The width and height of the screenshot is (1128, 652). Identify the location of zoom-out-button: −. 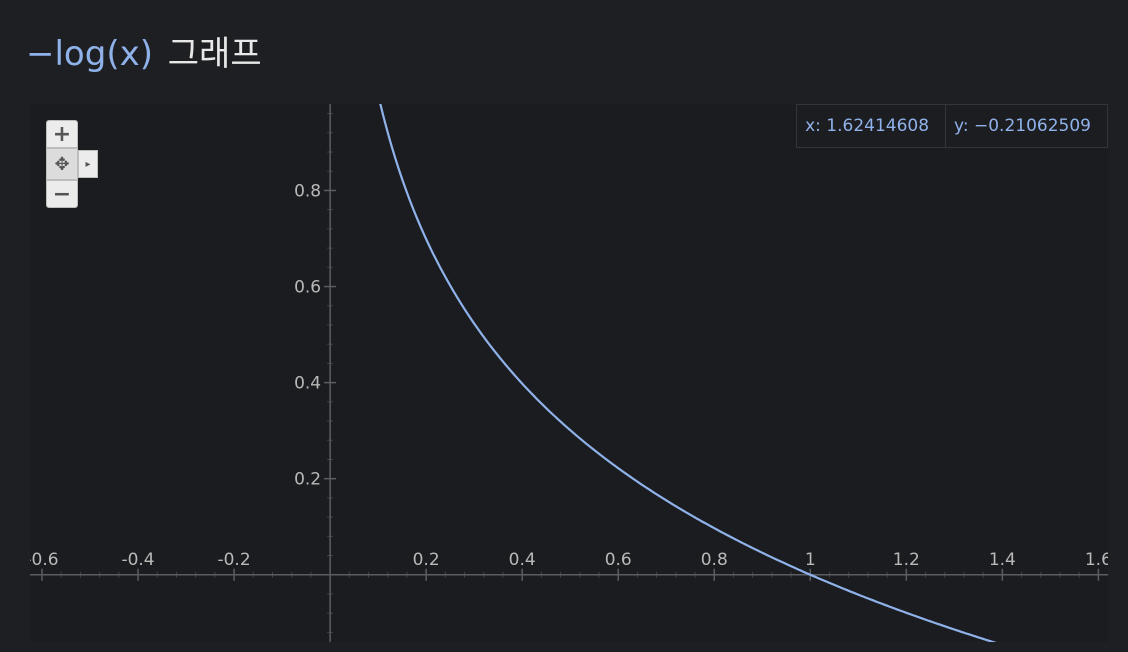
(62, 194).